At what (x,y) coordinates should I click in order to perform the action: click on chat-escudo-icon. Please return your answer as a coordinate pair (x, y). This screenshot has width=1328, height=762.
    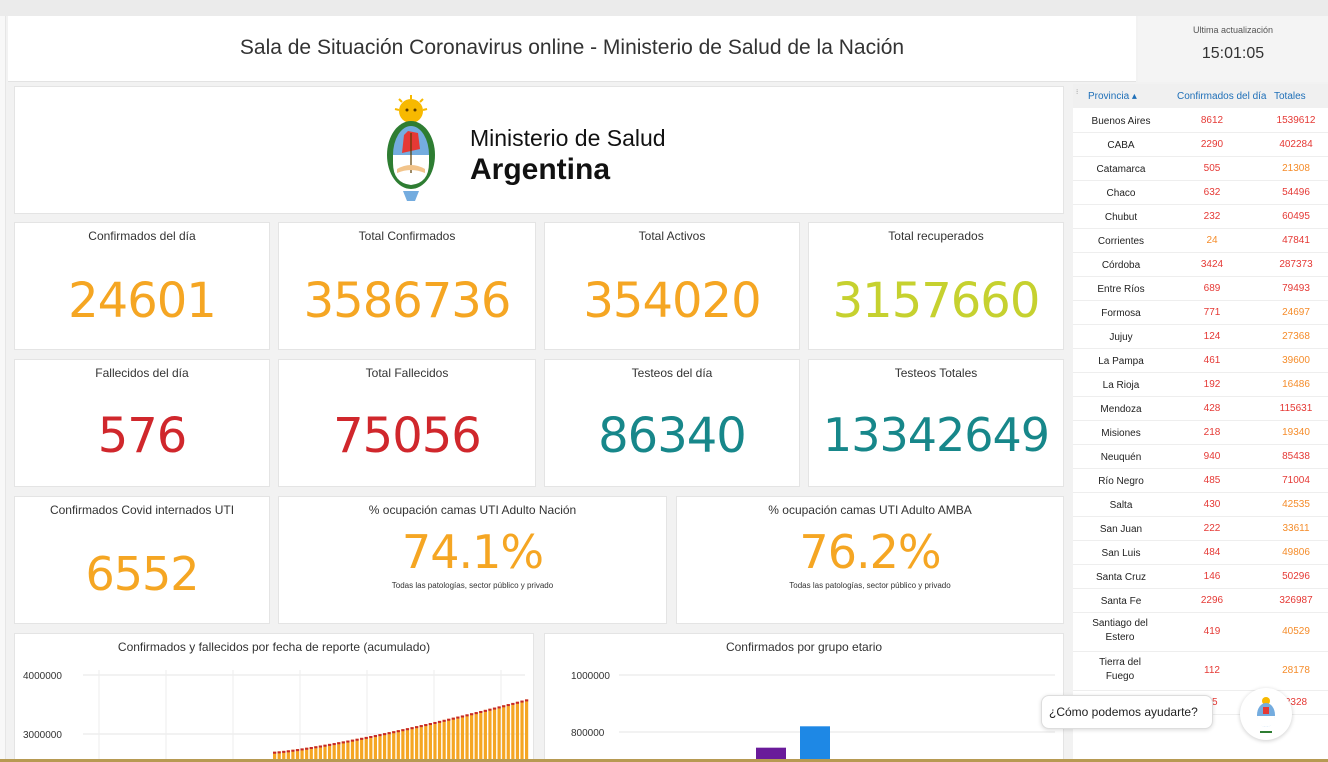
    Looking at the image, I should click on (1266, 714).